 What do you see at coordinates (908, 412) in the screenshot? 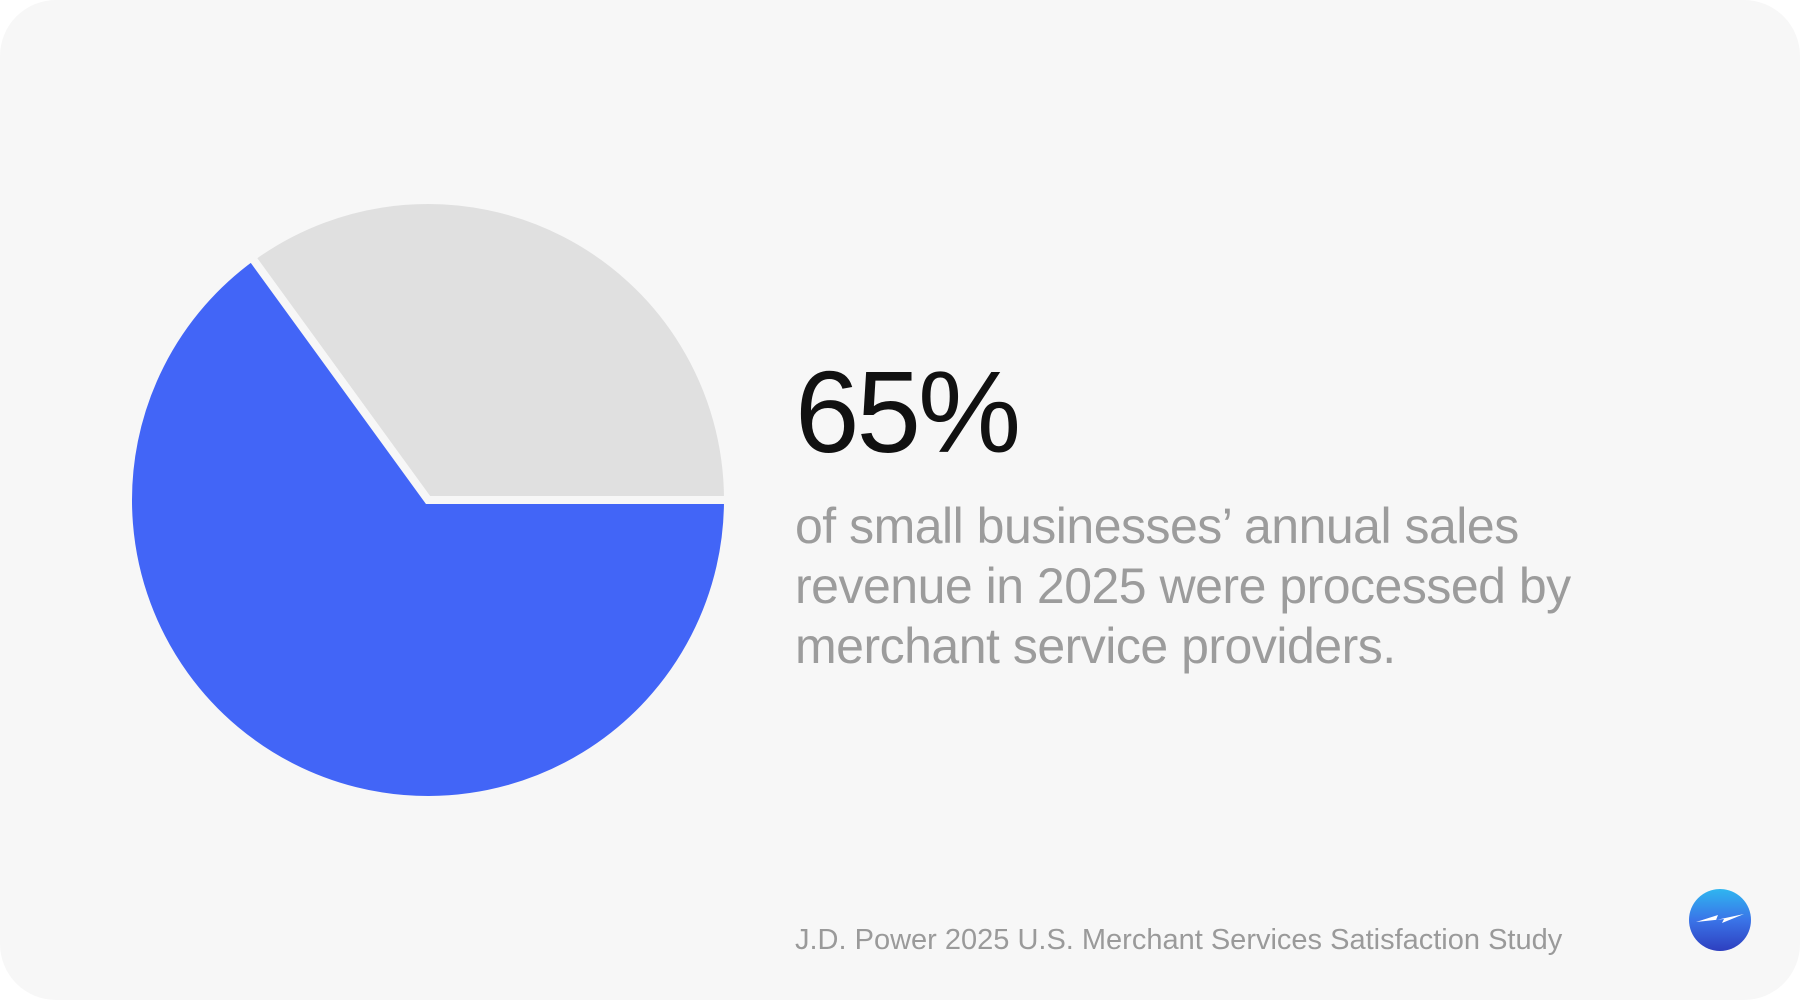
I see `stat-value: 65%` at bounding box center [908, 412].